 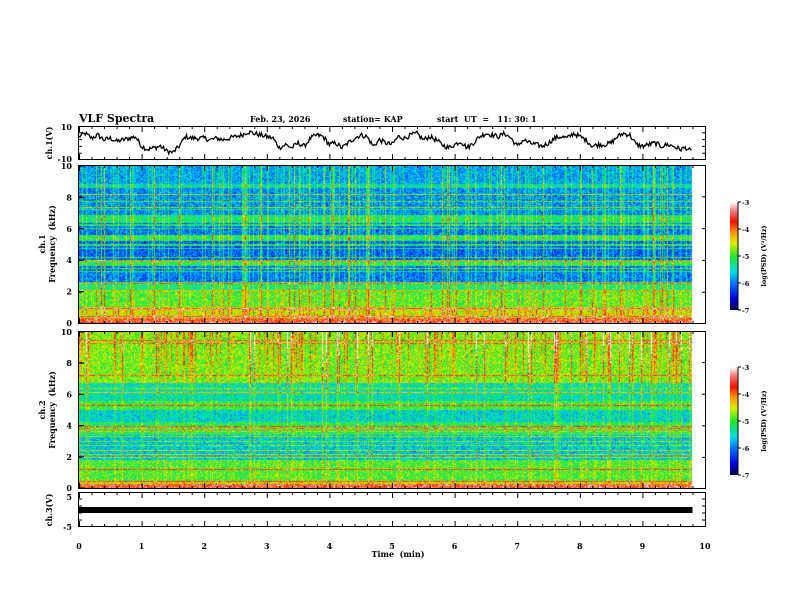 I want to click on ch2-spec-ylabel: ch.2, so click(x=42, y=409).